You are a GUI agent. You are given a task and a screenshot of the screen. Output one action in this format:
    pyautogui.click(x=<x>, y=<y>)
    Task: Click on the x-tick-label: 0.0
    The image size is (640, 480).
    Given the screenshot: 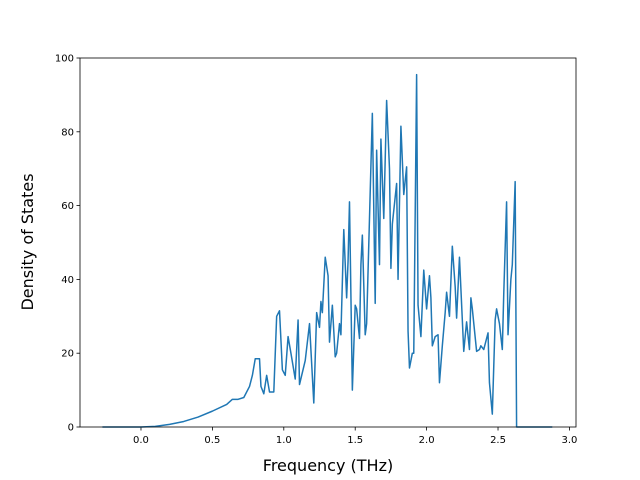 What is the action you would take?
    pyautogui.click(x=141, y=440)
    